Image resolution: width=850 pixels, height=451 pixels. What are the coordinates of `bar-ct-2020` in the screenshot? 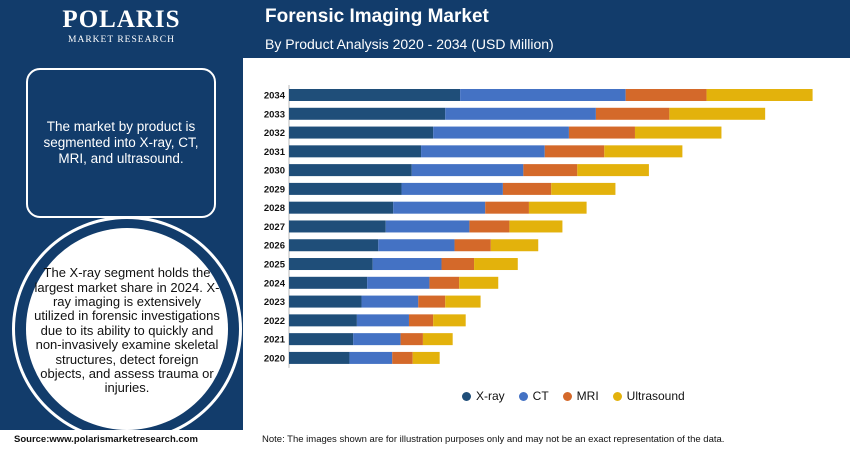 It's located at (371, 357).